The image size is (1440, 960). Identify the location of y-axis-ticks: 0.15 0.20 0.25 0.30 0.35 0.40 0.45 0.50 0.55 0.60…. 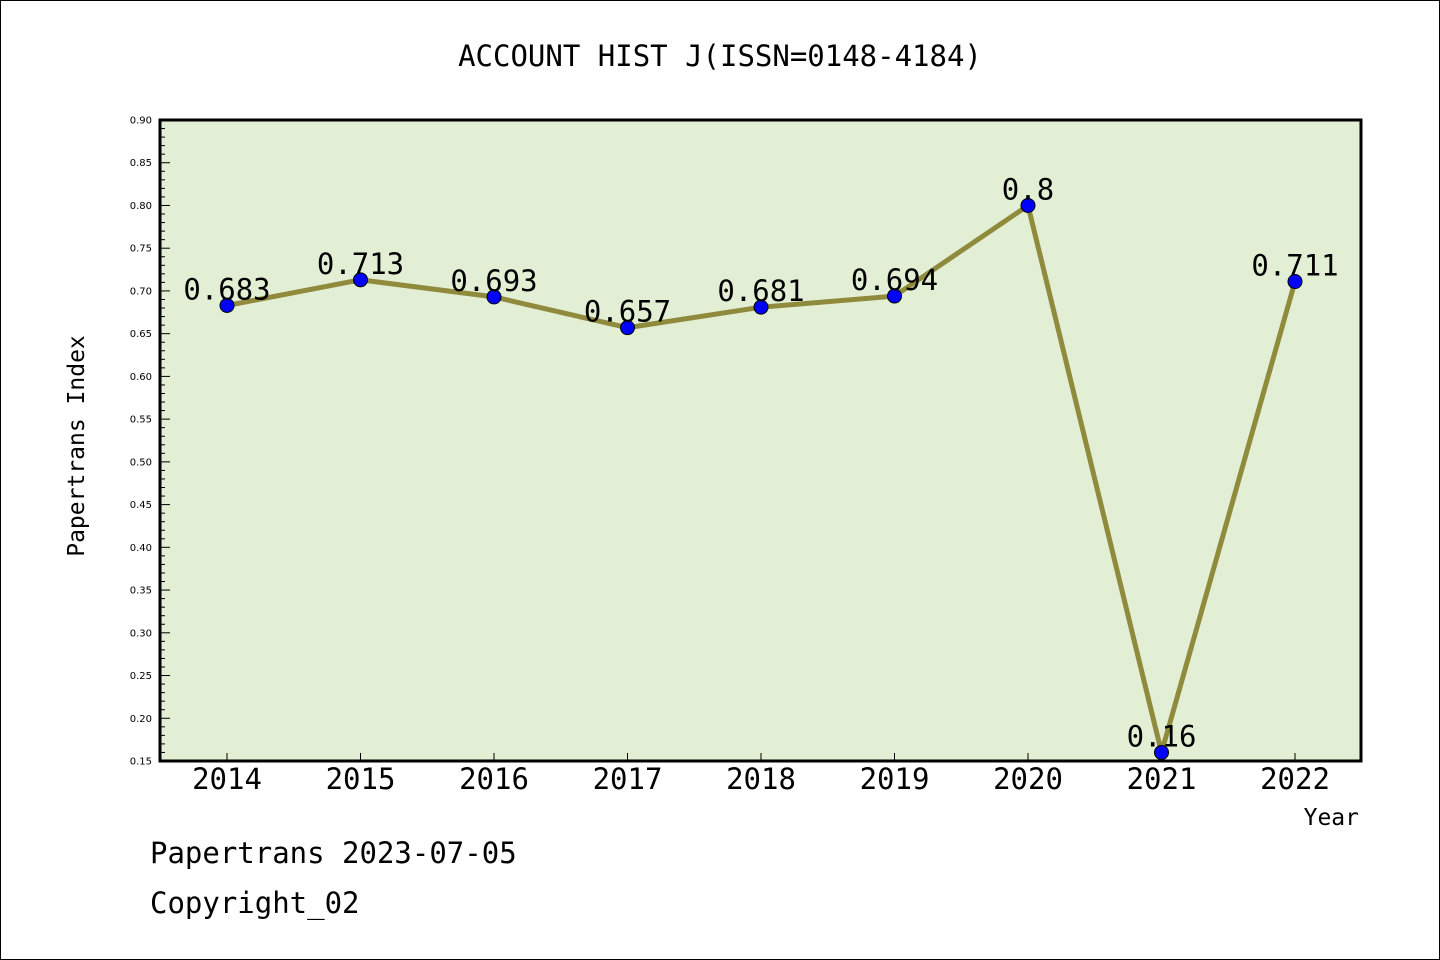
(150, 442).